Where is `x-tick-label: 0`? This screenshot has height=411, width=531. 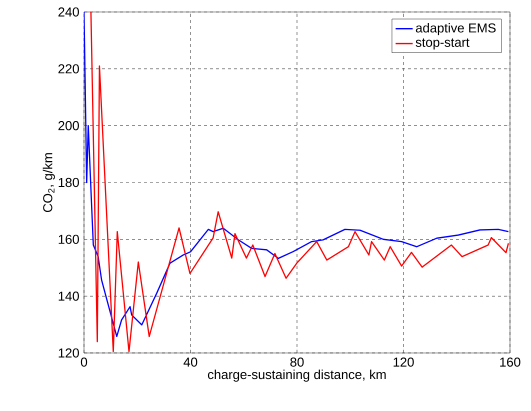
x-tick-label: 0 is located at coordinates (84, 362).